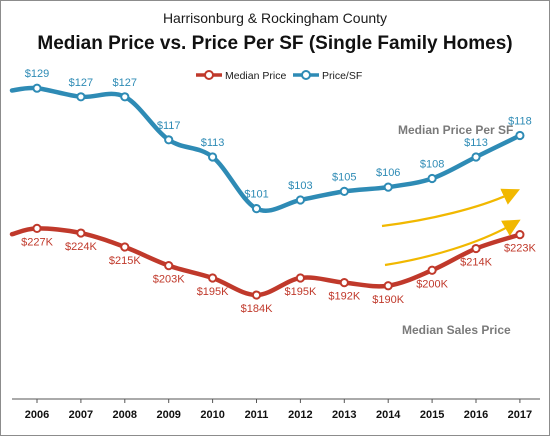 The width and height of the screenshot is (550, 436). I want to click on data-label-median-price: $184K, so click(257, 309).